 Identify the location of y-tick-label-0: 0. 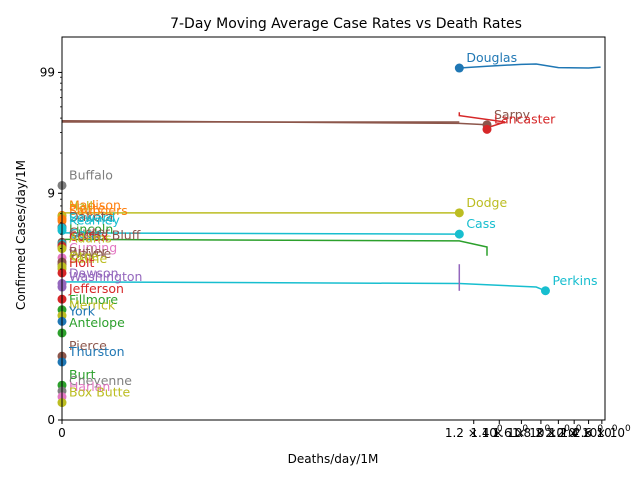
(51, 420).